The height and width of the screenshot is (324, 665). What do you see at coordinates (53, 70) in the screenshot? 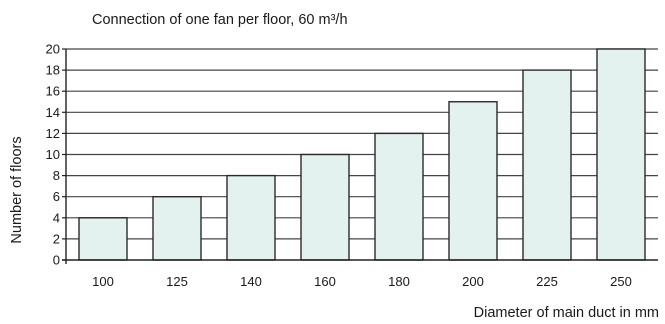
I see `y-tick-label: 18` at bounding box center [53, 70].